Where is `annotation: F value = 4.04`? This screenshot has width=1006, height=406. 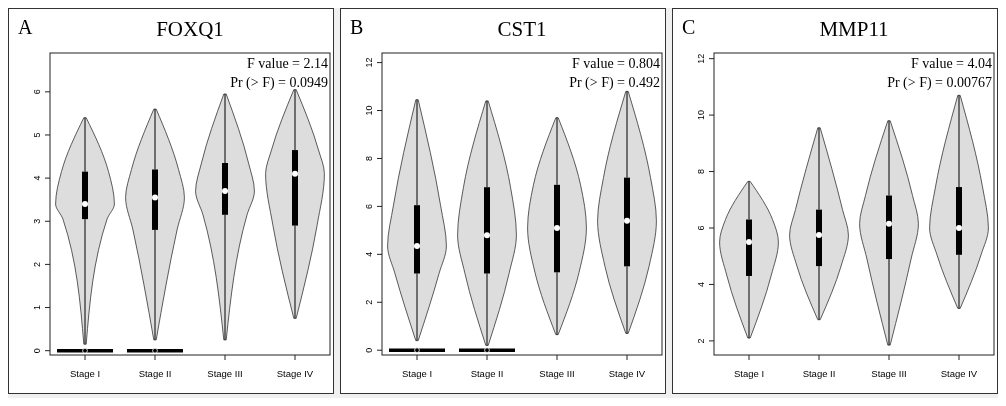
annotation: F value = 4.04 is located at coordinates (951, 63).